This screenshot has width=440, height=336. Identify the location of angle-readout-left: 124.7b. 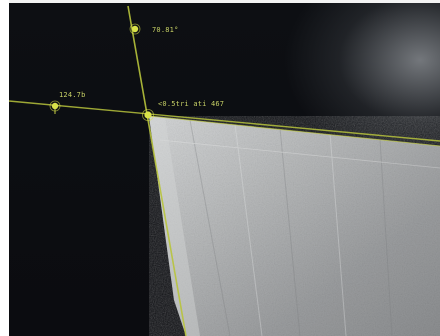
(72, 95).